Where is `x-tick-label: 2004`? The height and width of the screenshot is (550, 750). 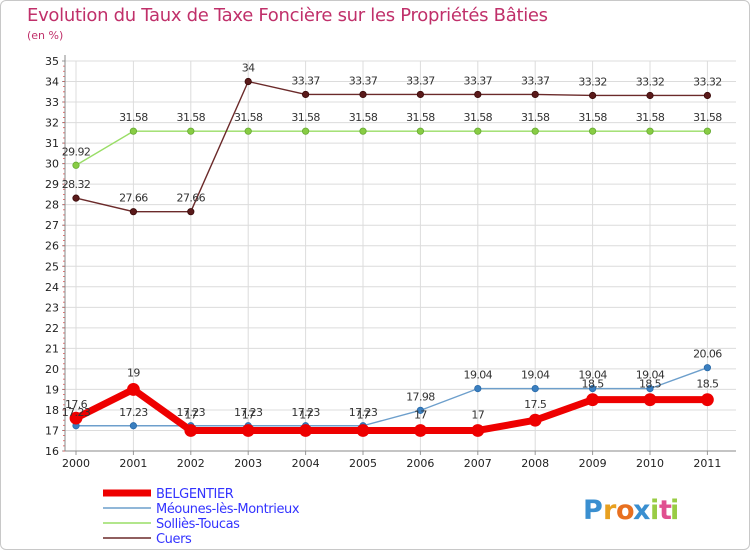
x-tick-label: 2004 is located at coordinates (306, 463).